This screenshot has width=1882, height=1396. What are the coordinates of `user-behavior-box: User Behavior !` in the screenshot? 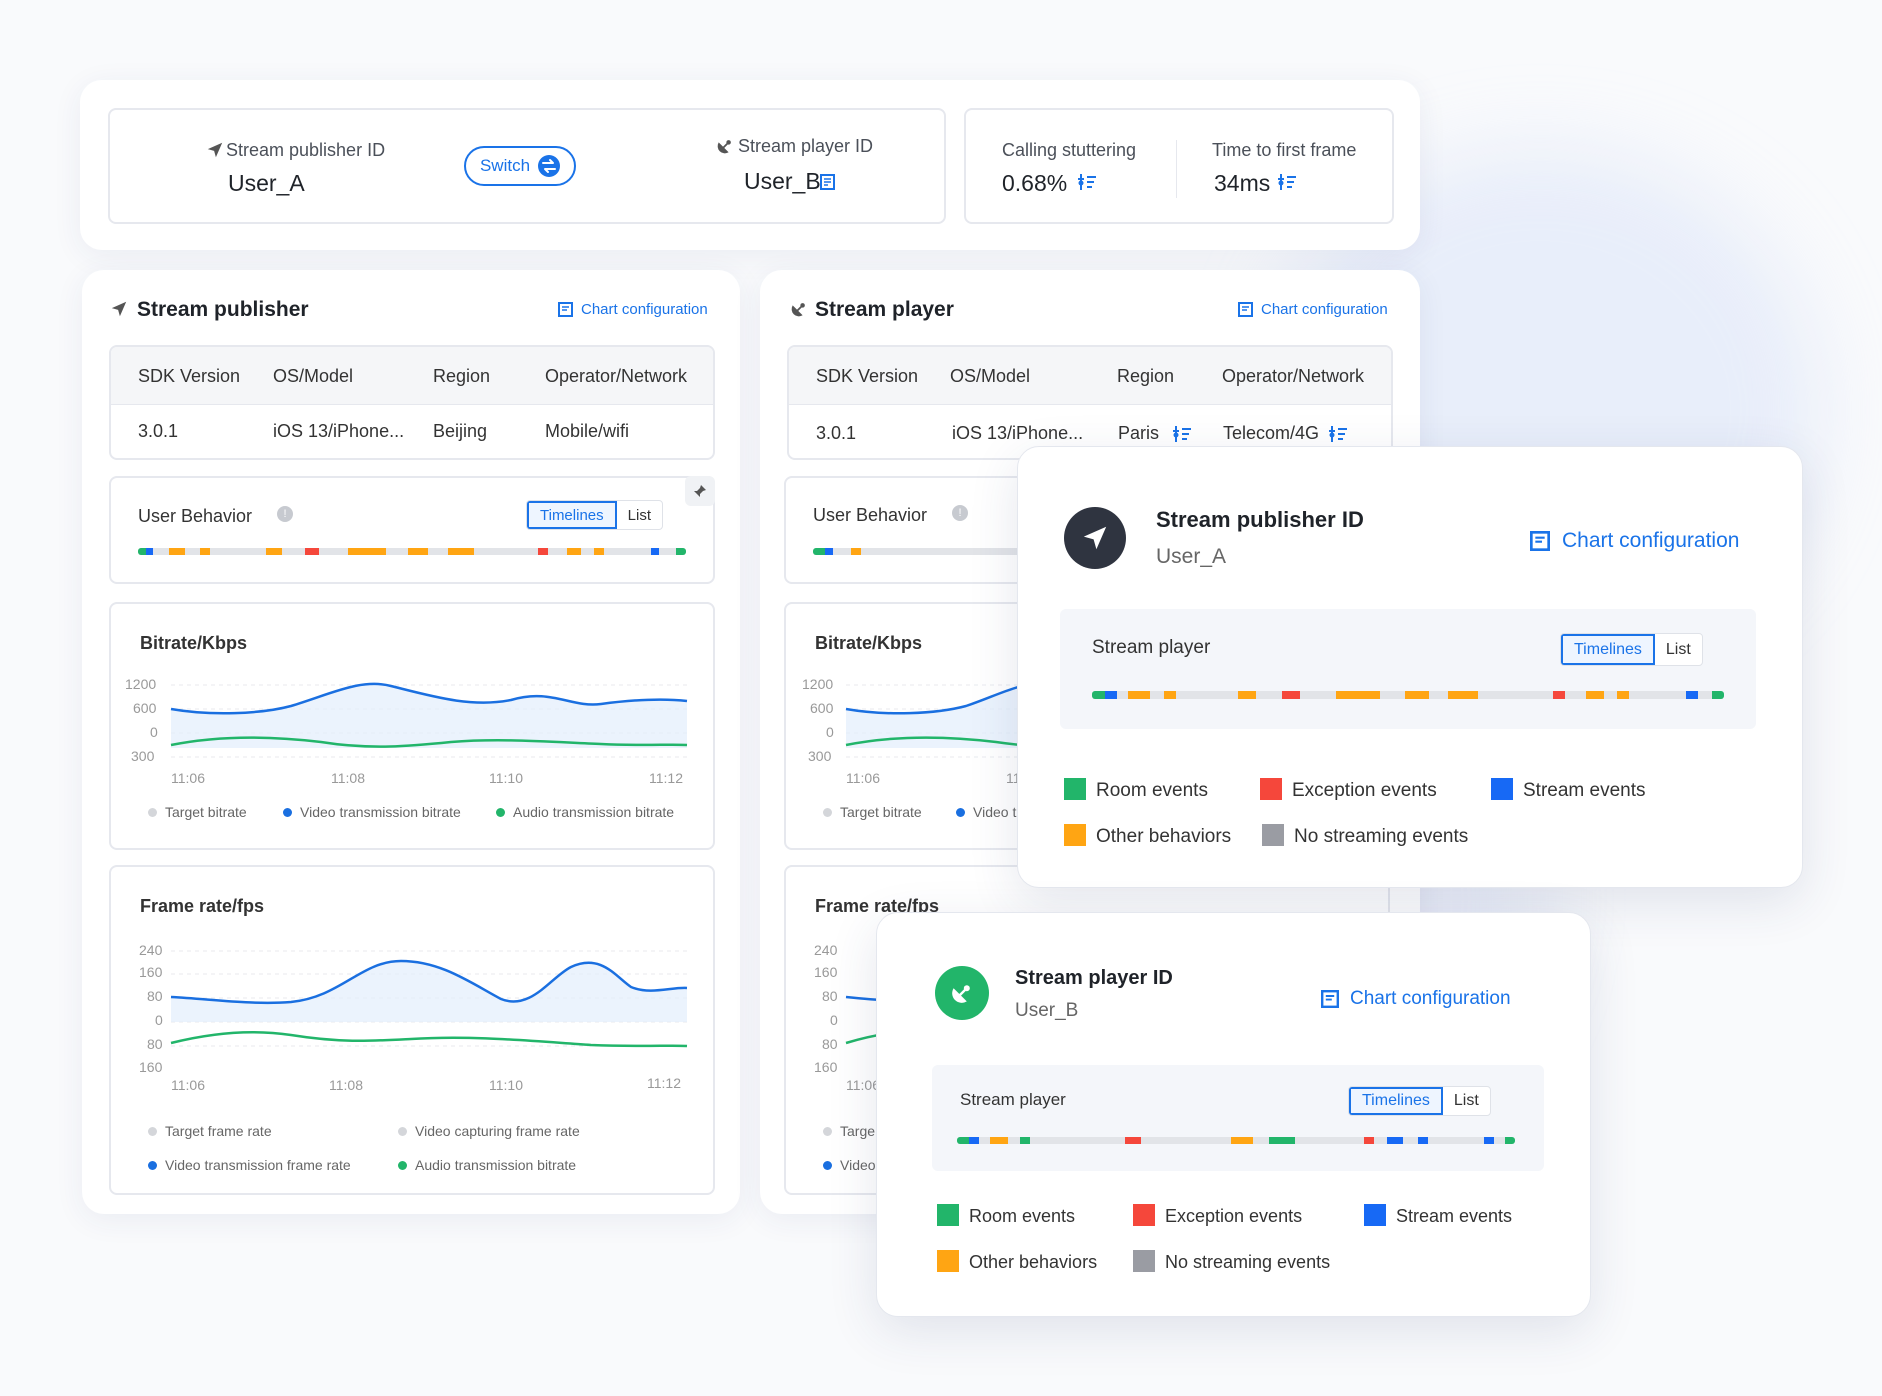 It's located at (918, 530).